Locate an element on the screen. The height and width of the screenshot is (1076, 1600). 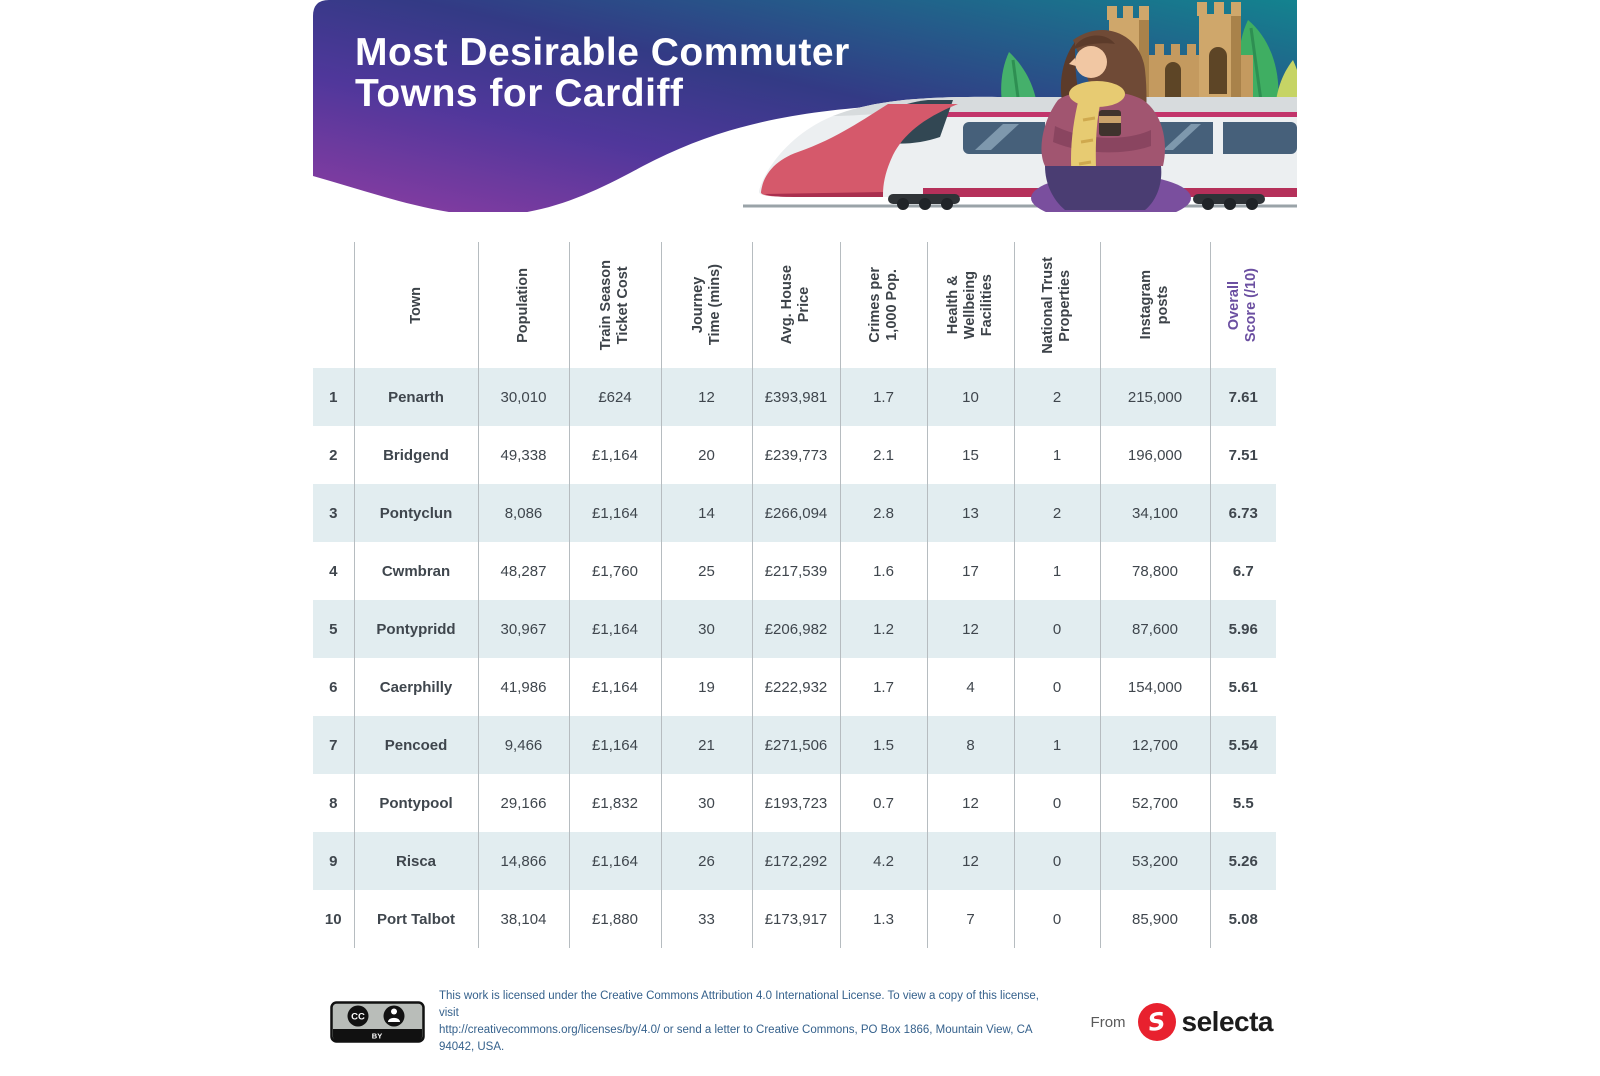
selecta-logo-icon: S is located at coordinates (1156, 1022).